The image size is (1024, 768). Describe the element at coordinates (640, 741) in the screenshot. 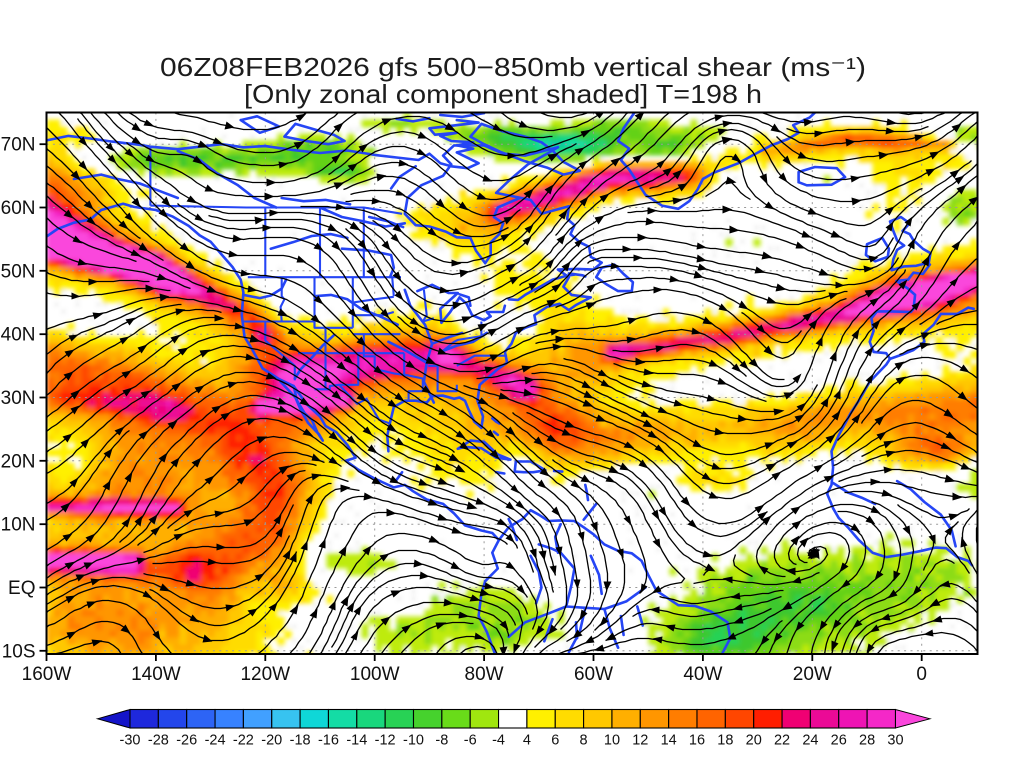

I see `svg-text: 12` at that location.